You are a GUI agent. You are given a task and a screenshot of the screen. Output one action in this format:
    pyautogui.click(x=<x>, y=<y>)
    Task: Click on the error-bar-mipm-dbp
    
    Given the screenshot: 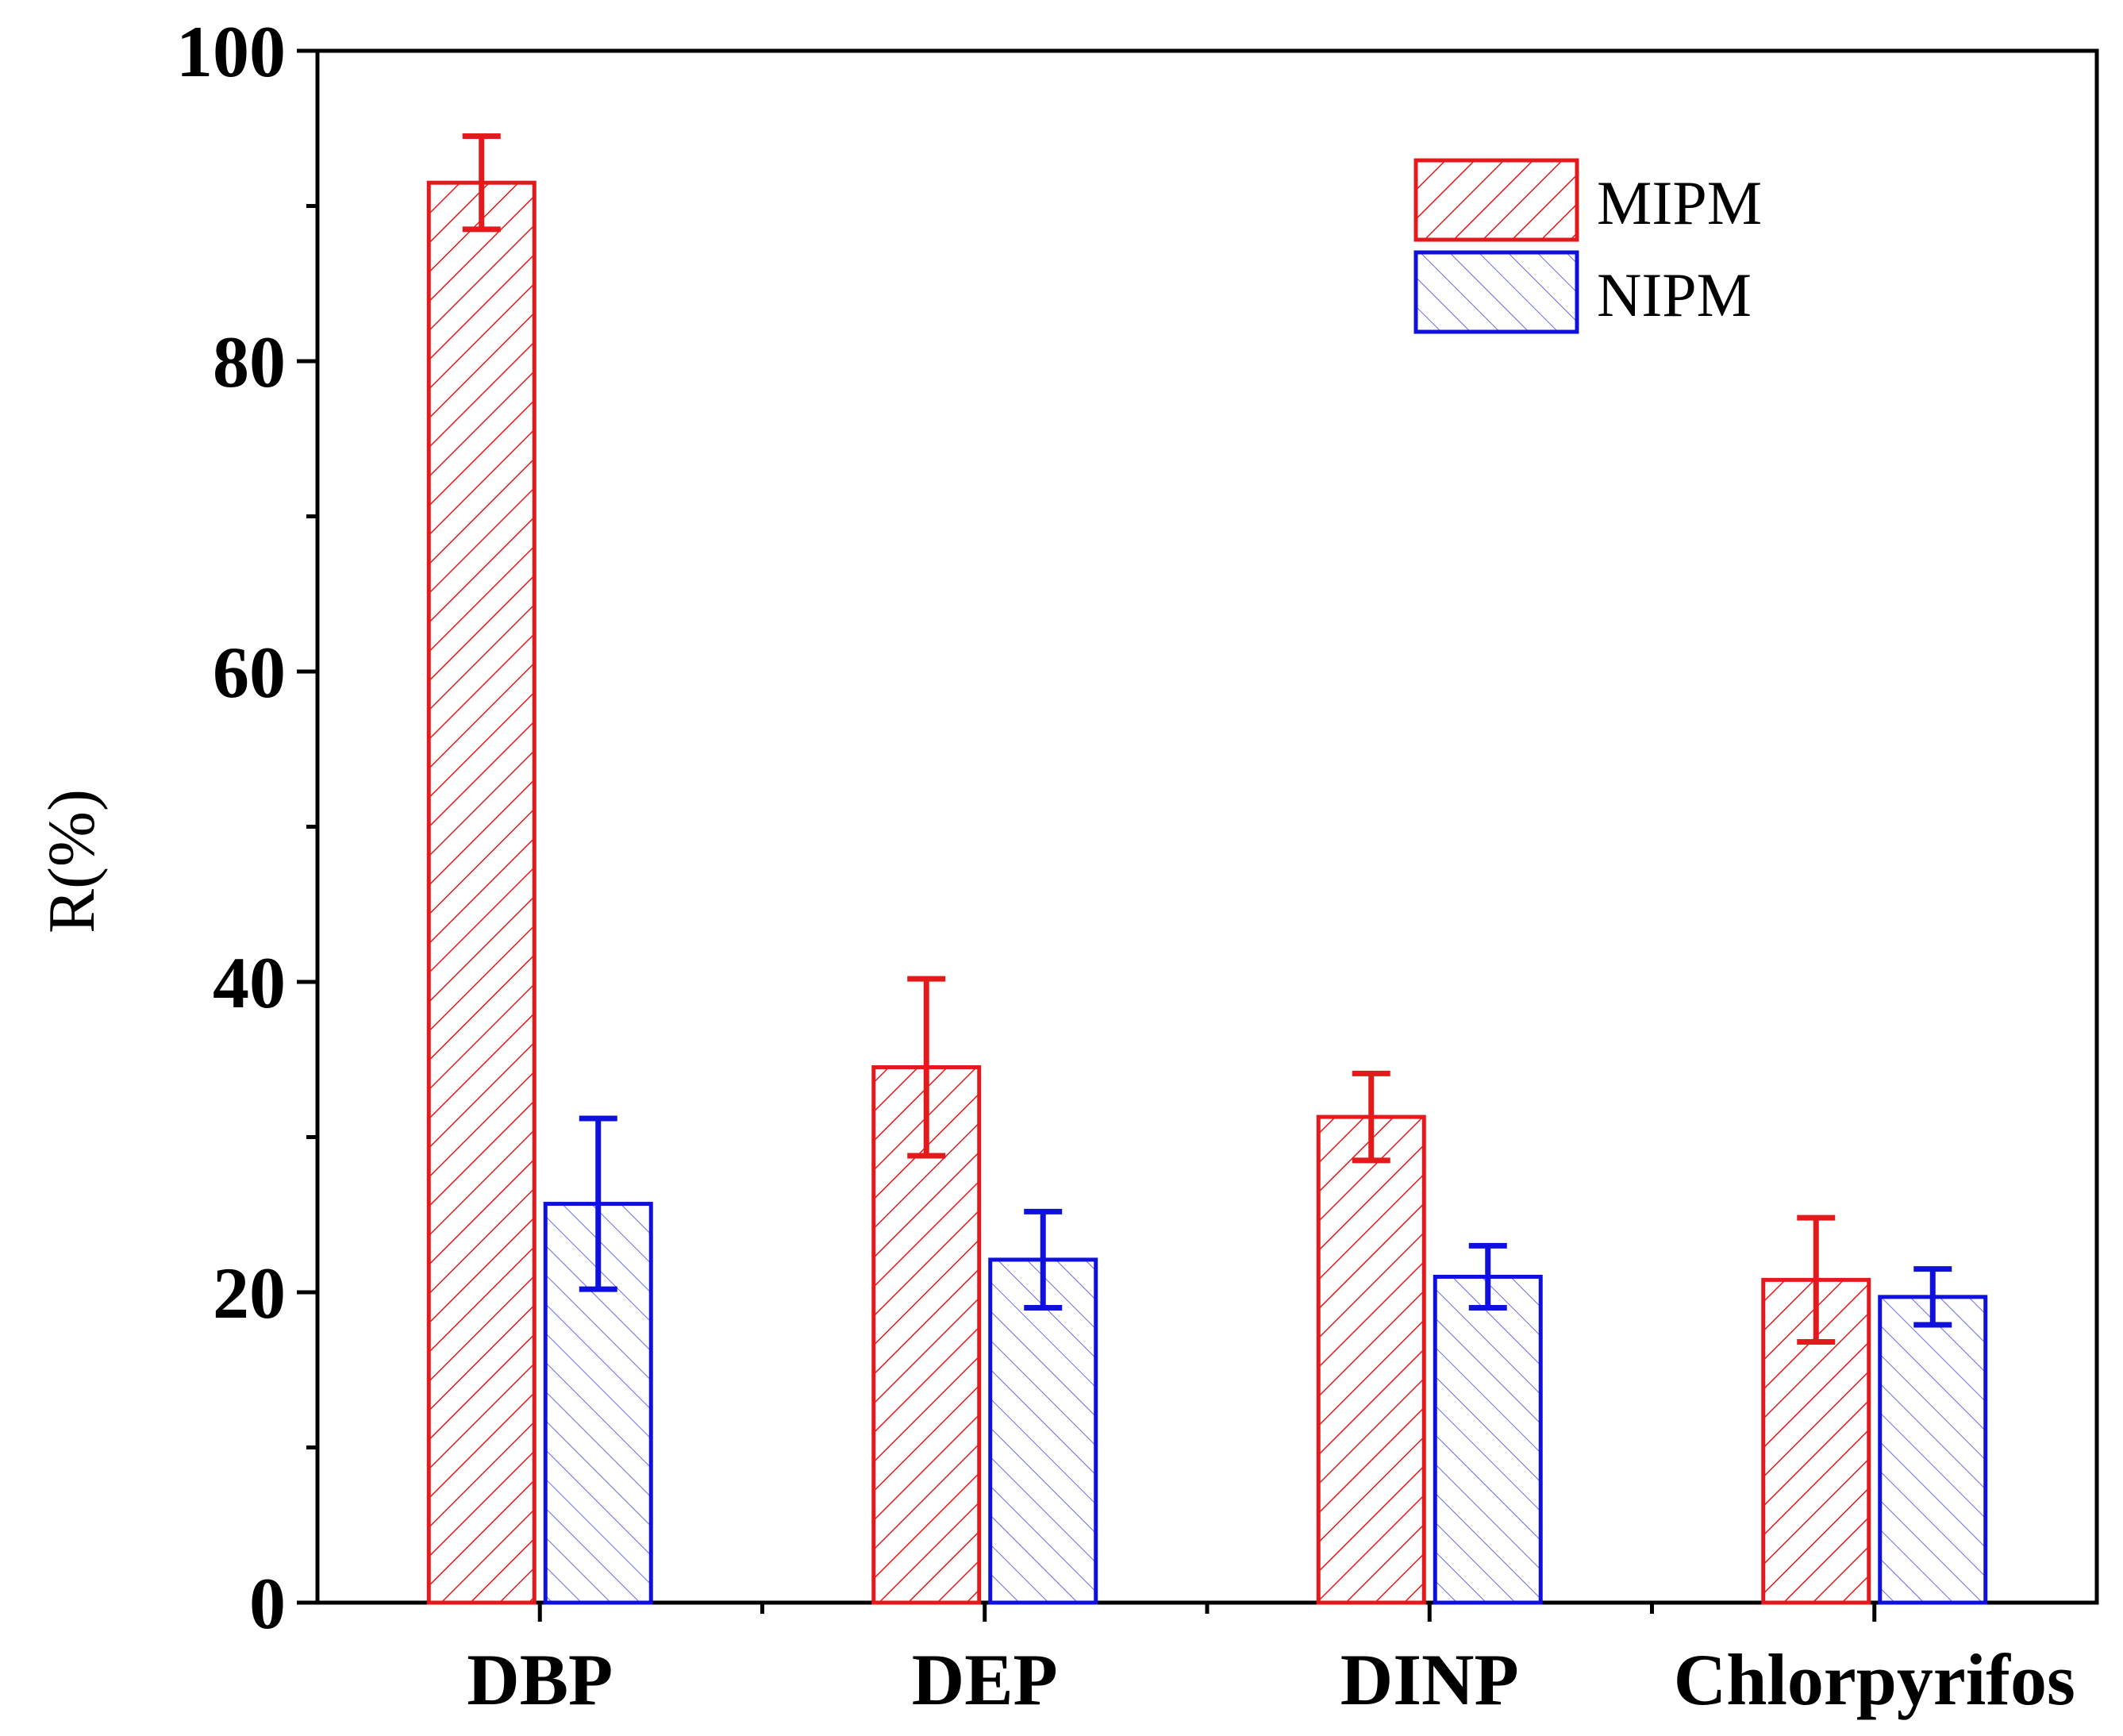 What is the action you would take?
    pyautogui.click(x=481, y=183)
    